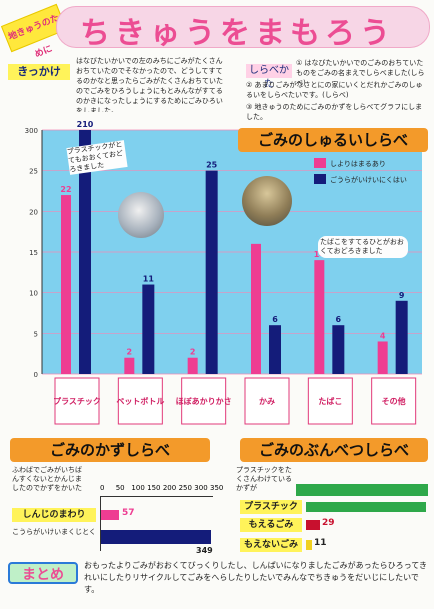 The width and height of the screenshot is (434, 609). Describe the element at coordinates (36, 334) in the screenshot. I see `y-tick-label: 5` at that location.